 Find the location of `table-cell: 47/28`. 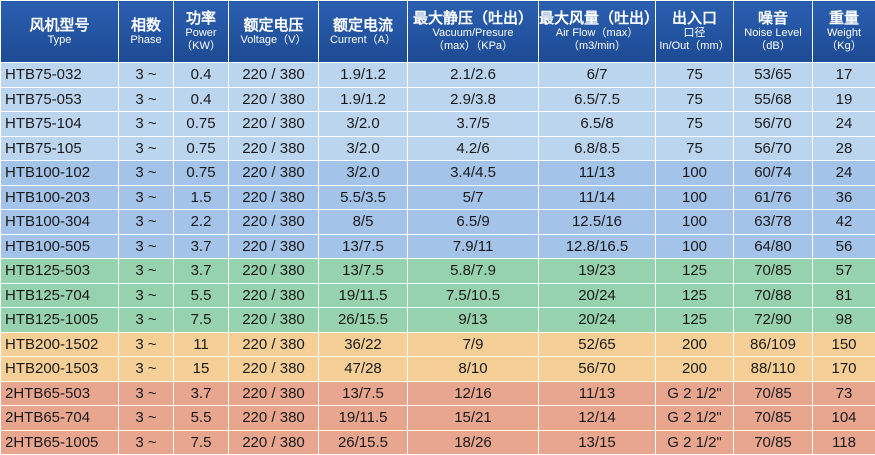

table-cell: 47/28 is located at coordinates (363, 369).